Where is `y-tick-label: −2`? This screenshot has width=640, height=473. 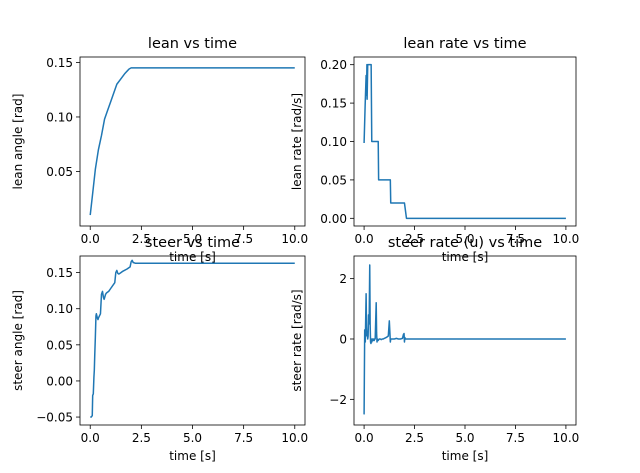
y-tick-label: −2 is located at coordinates (338, 400).